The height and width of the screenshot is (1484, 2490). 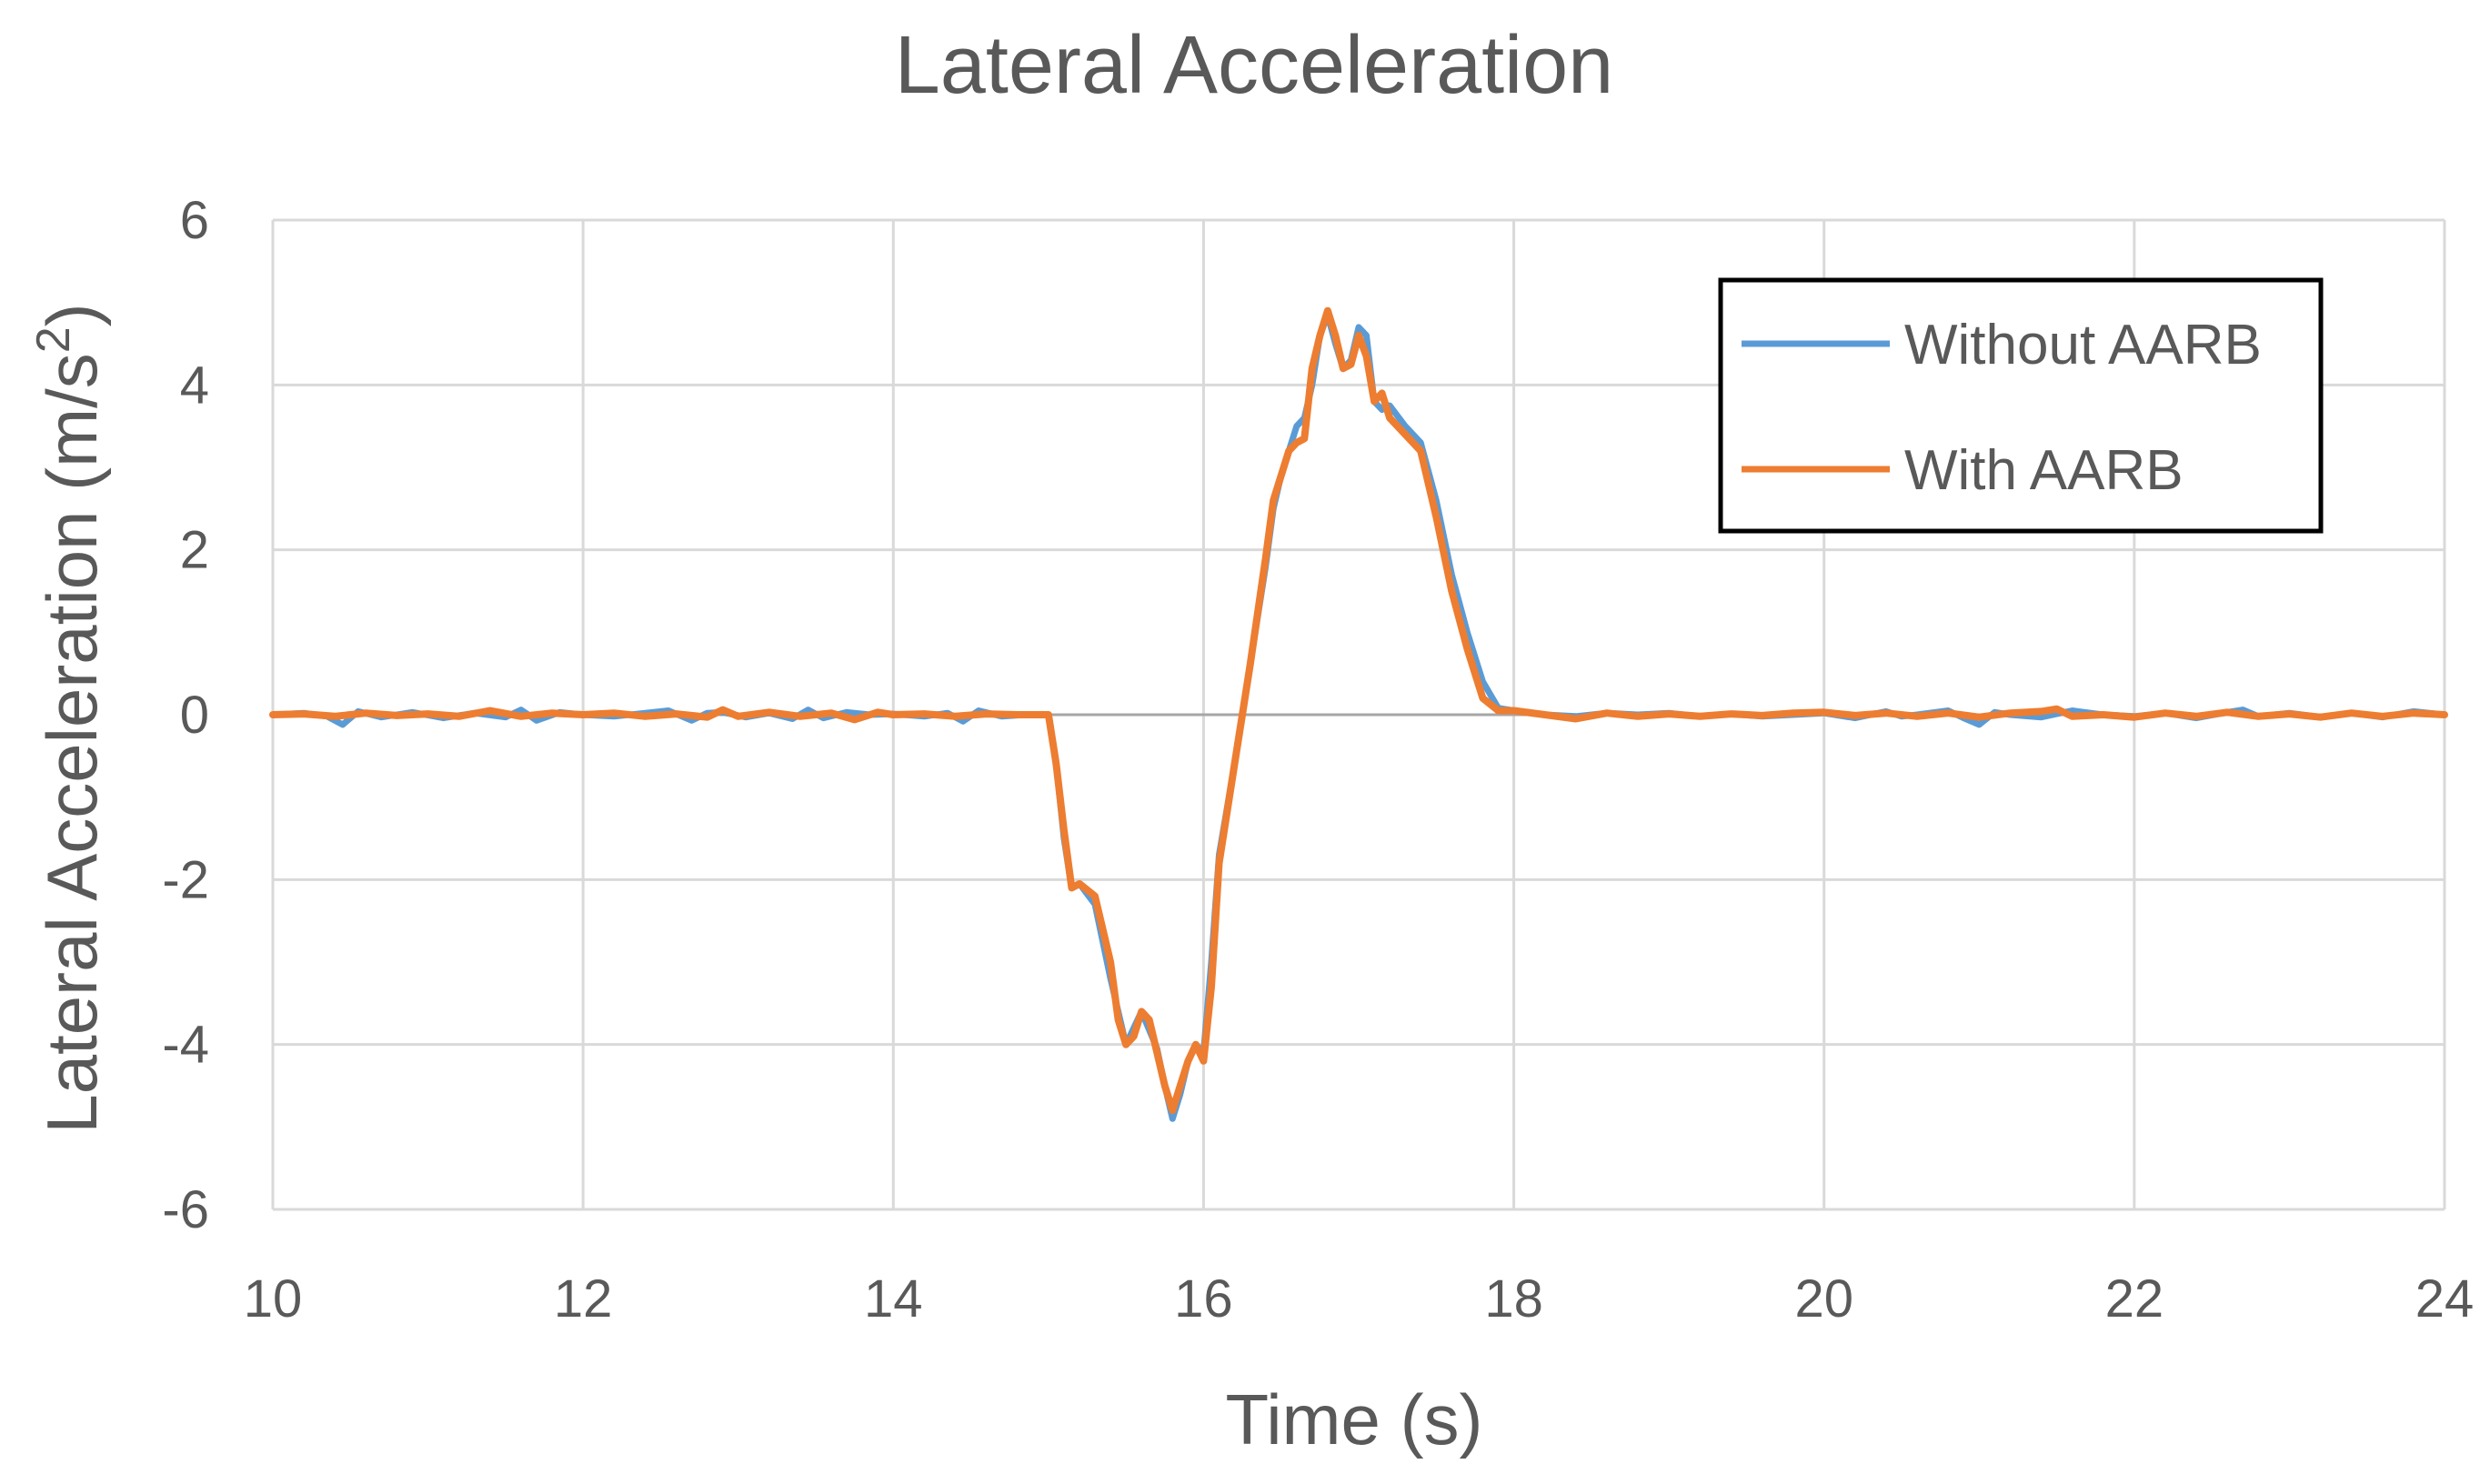 I want to click on x-tick-label: 10, so click(x=273, y=1299).